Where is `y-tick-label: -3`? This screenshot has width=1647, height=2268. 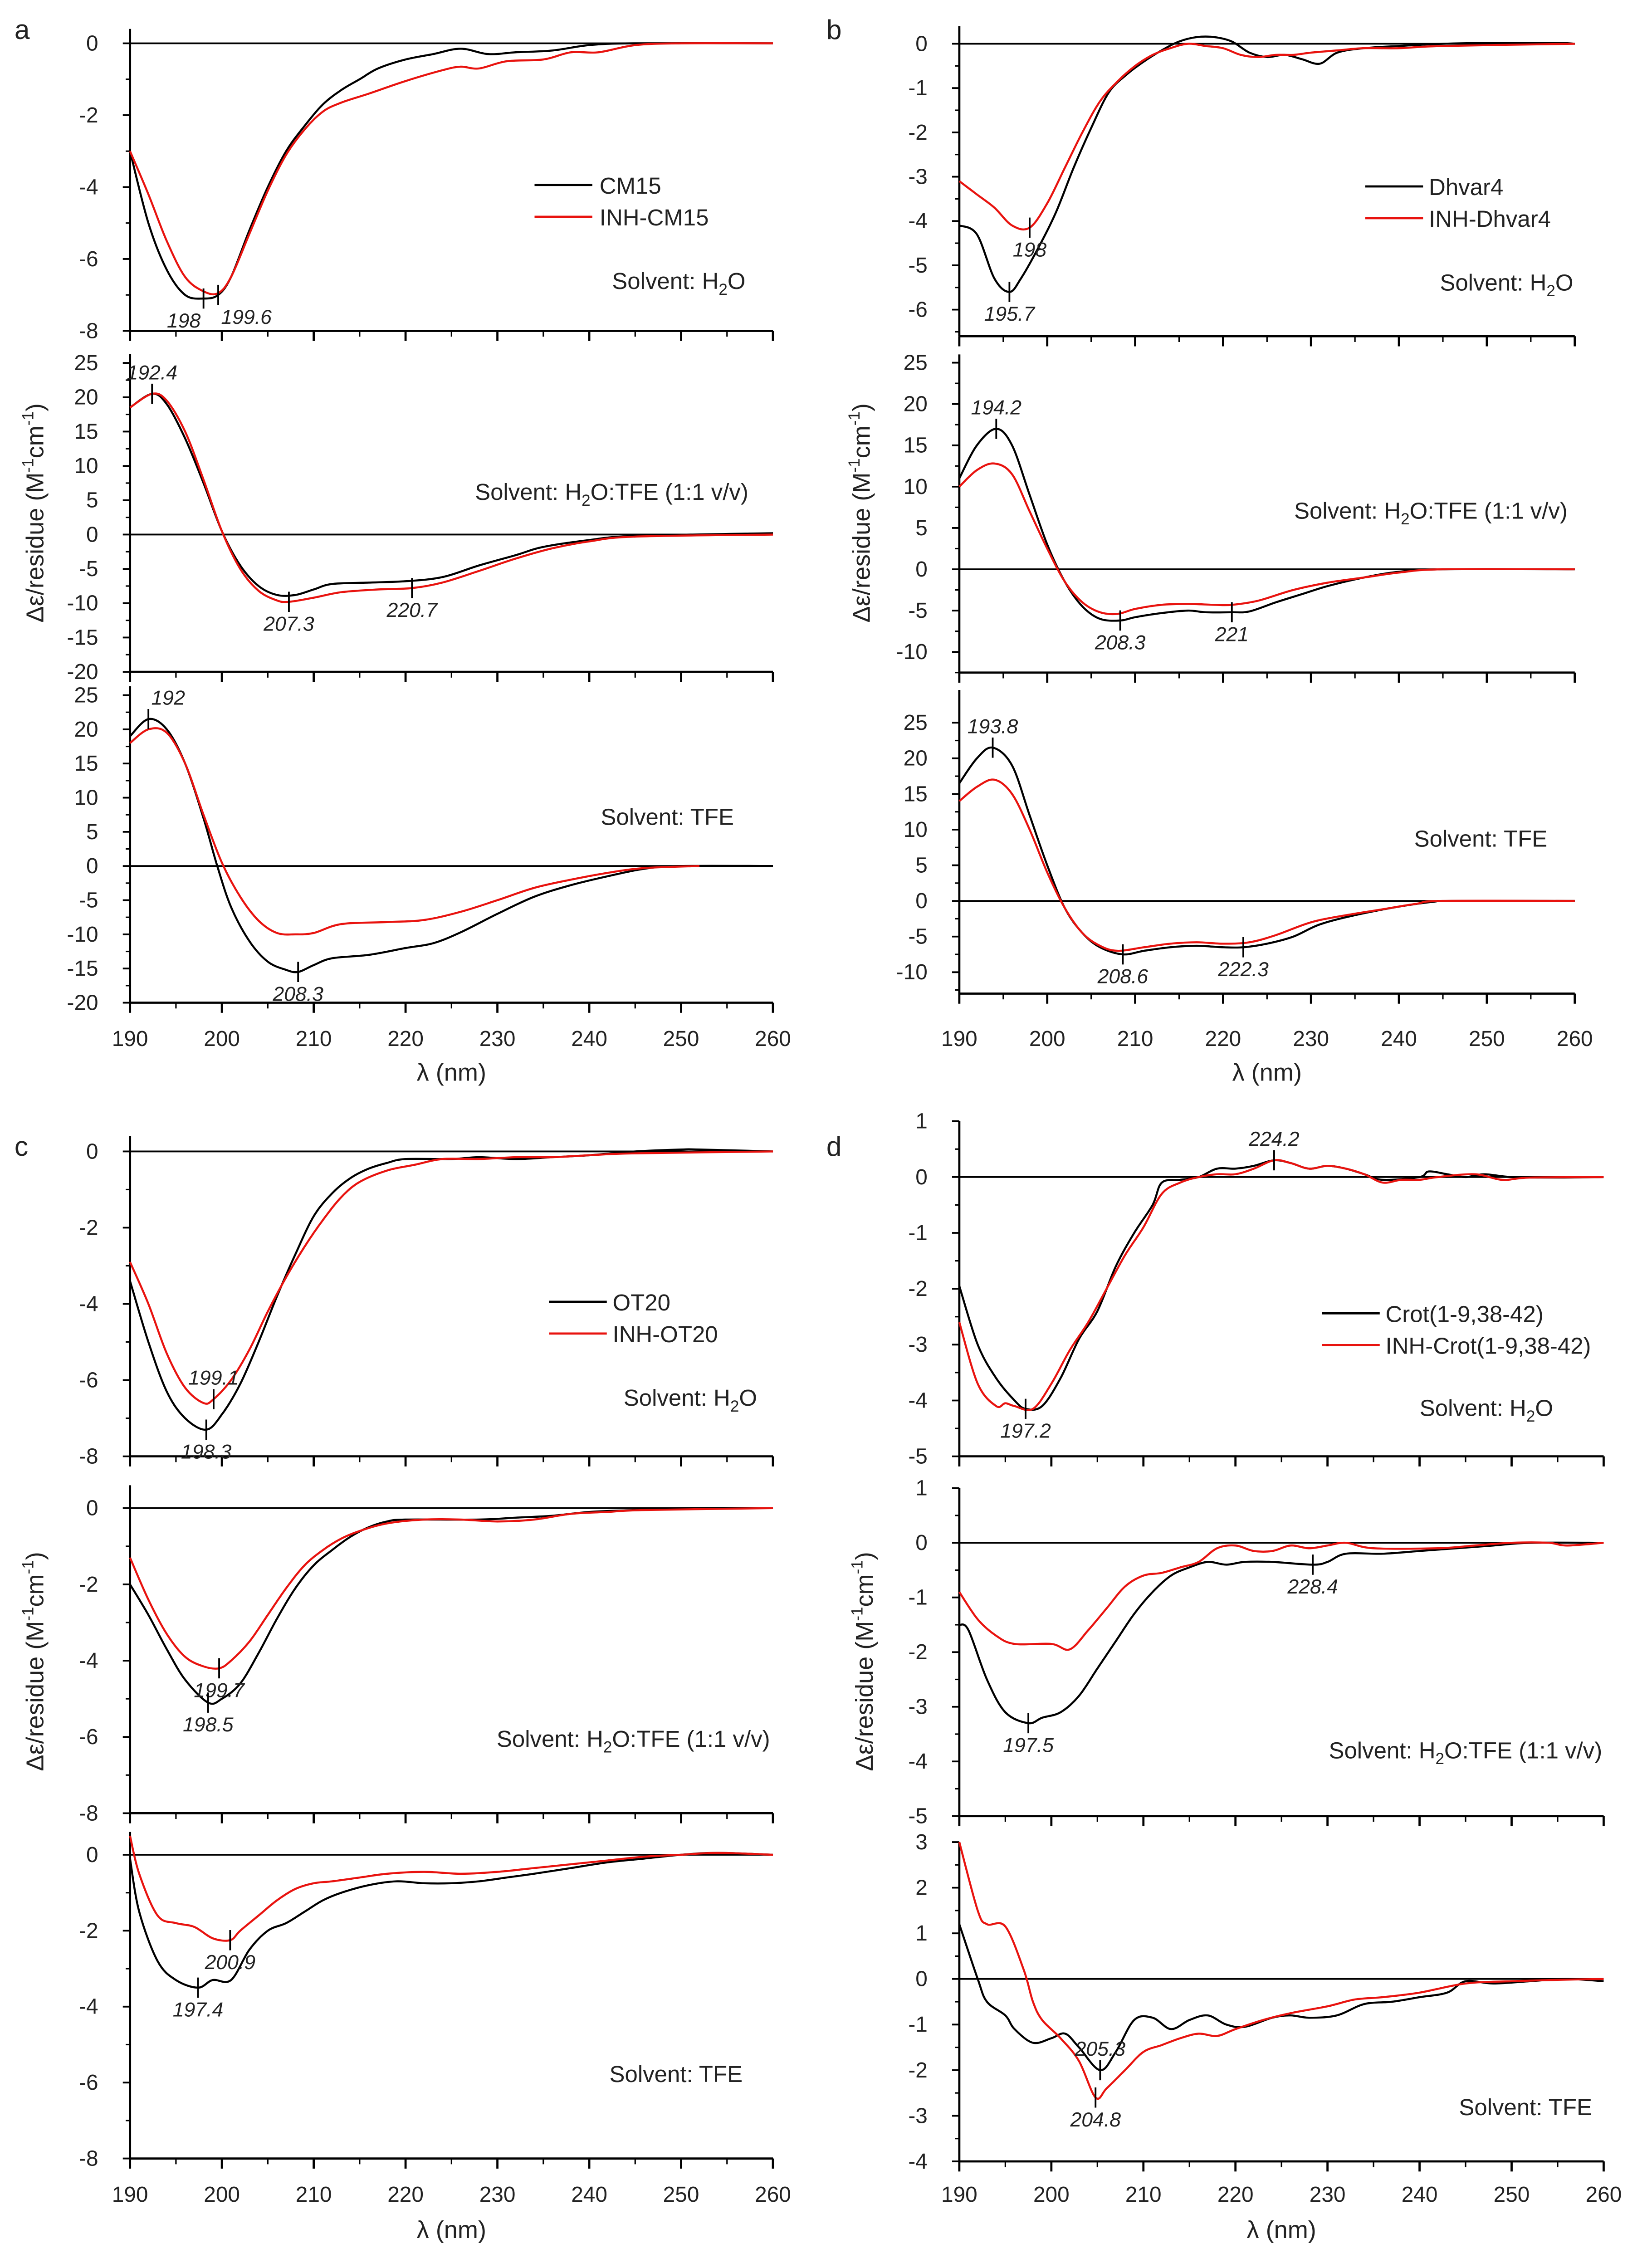
y-tick-label: -3 is located at coordinates (917, 177).